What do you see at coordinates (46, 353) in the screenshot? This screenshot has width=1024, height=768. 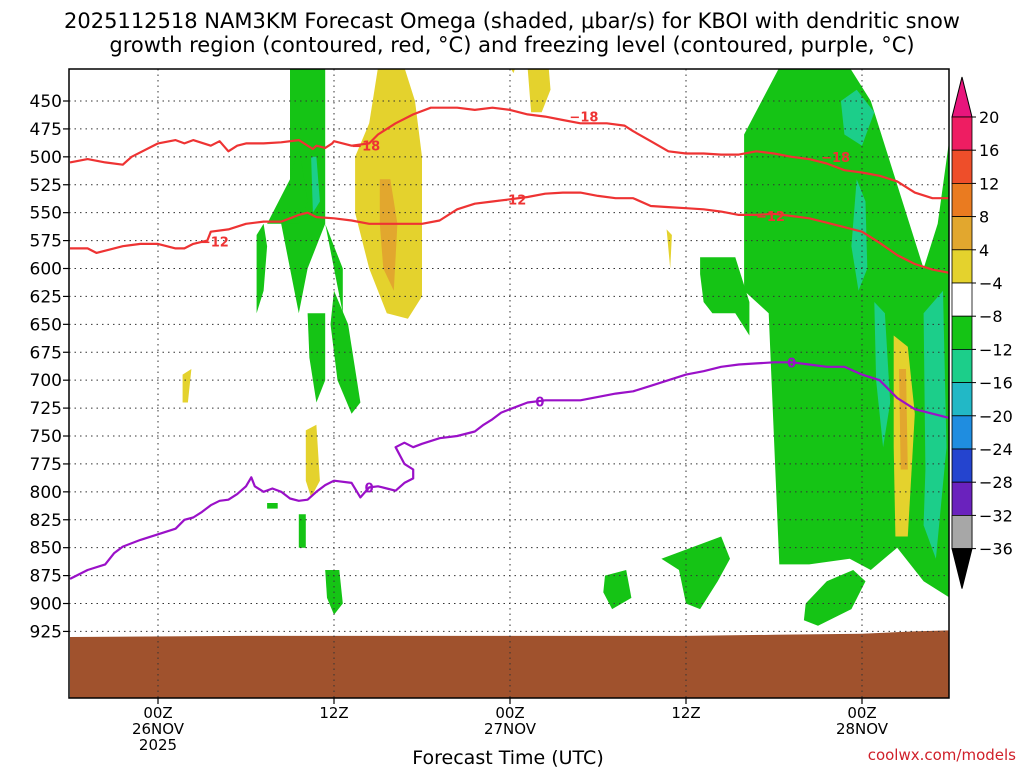 I see `y-tick-label: 675` at bounding box center [46, 353].